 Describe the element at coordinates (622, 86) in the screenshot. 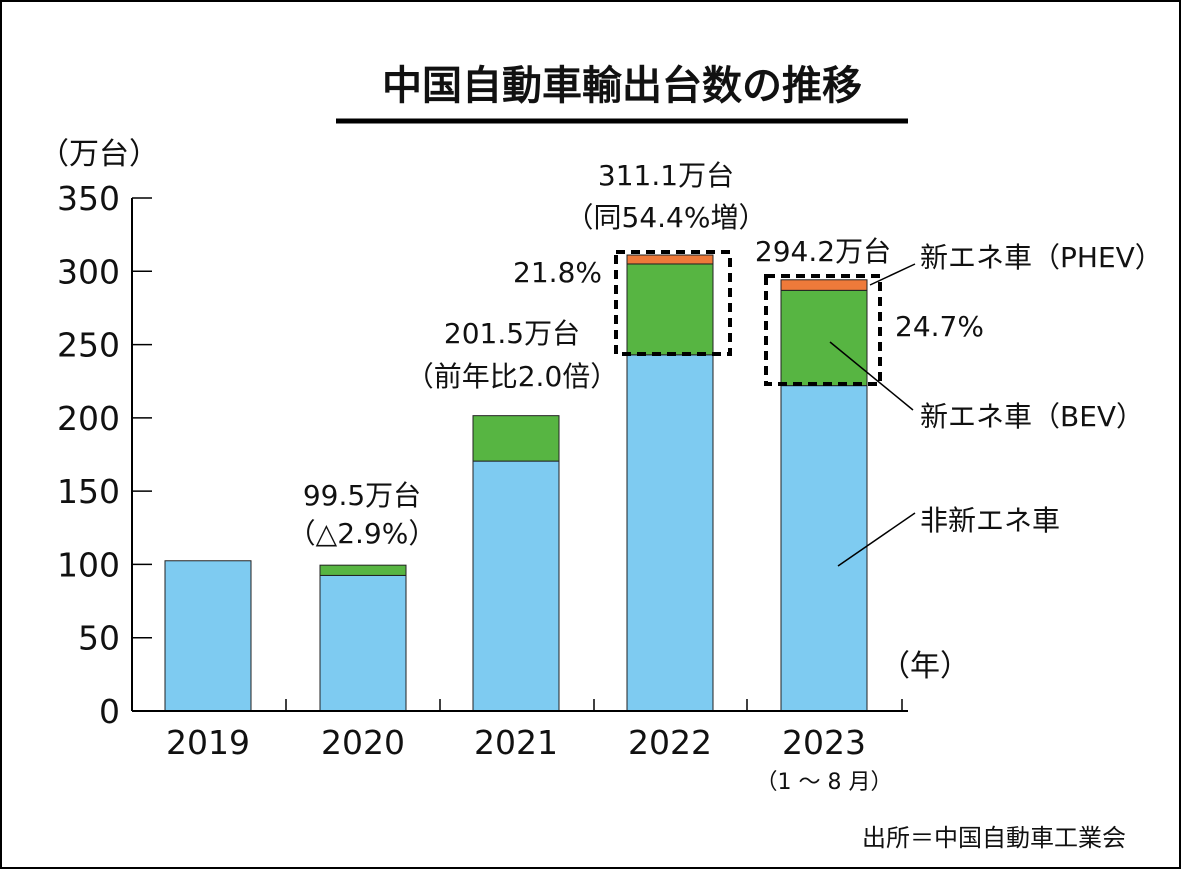

I see `chart-title: 中国自動車輸出台数の推移` at that location.